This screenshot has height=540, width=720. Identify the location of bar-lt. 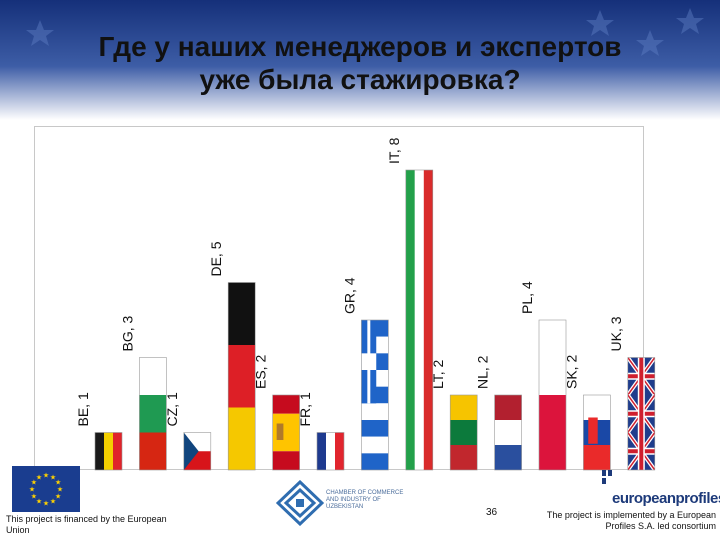
(463, 432).